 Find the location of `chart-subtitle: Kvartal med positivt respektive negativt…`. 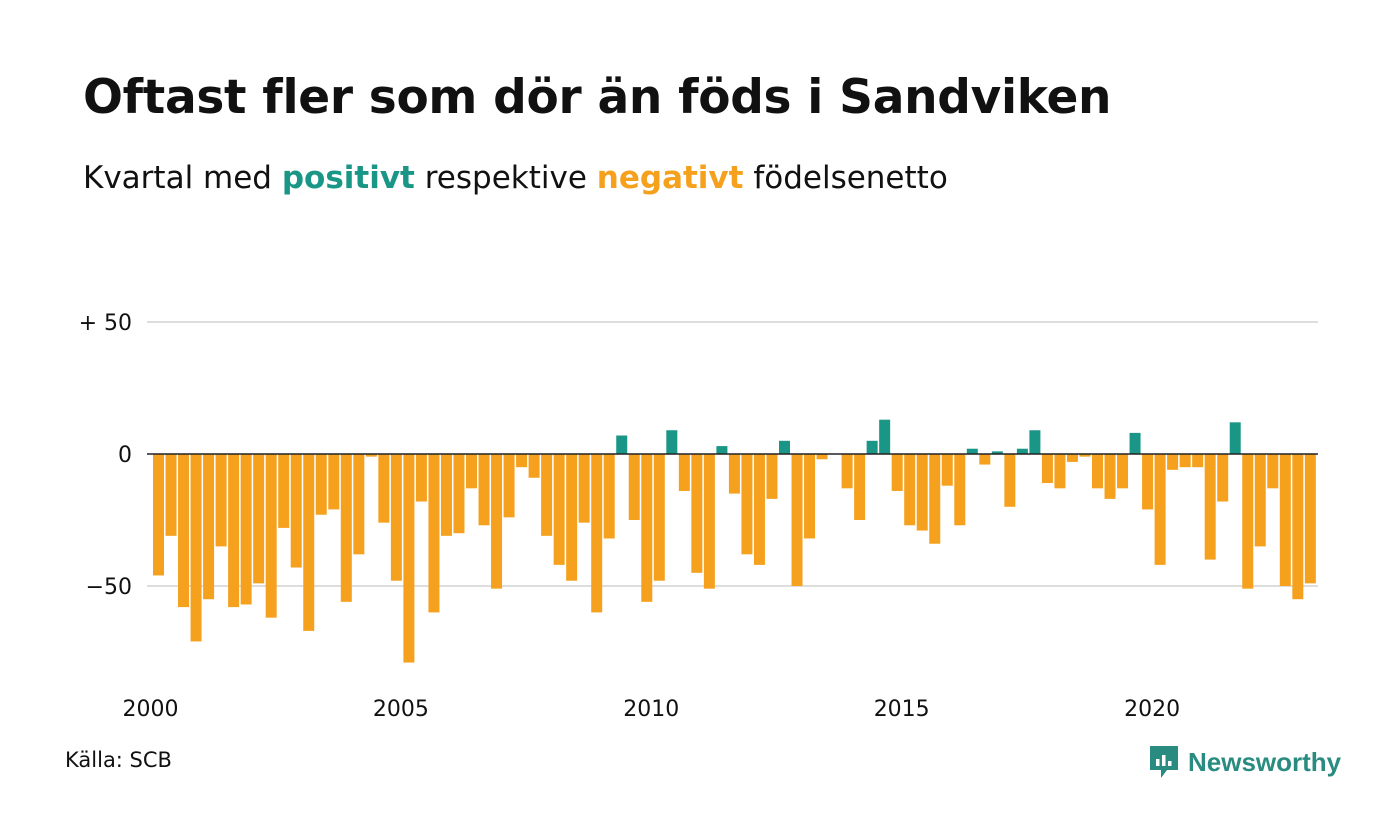

chart-subtitle: Kvartal med positivt respektive negativt… is located at coordinates (515, 178).